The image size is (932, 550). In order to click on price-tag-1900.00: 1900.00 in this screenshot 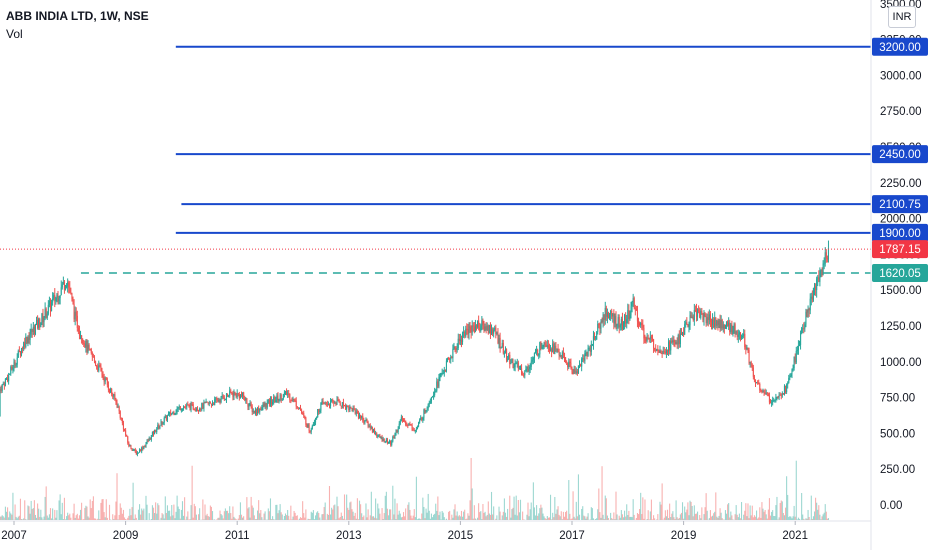, I will do `click(900, 234)`.